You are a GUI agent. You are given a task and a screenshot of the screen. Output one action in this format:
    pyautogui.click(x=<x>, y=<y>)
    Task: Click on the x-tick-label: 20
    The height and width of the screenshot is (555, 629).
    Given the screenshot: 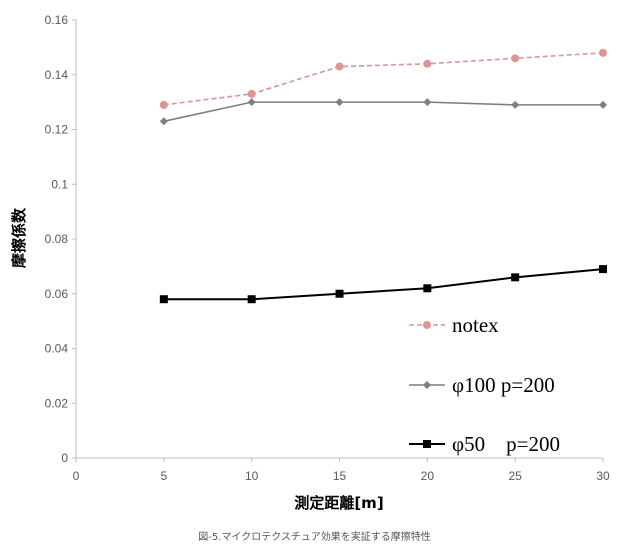 What is the action you would take?
    pyautogui.click(x=428, y=476)
    